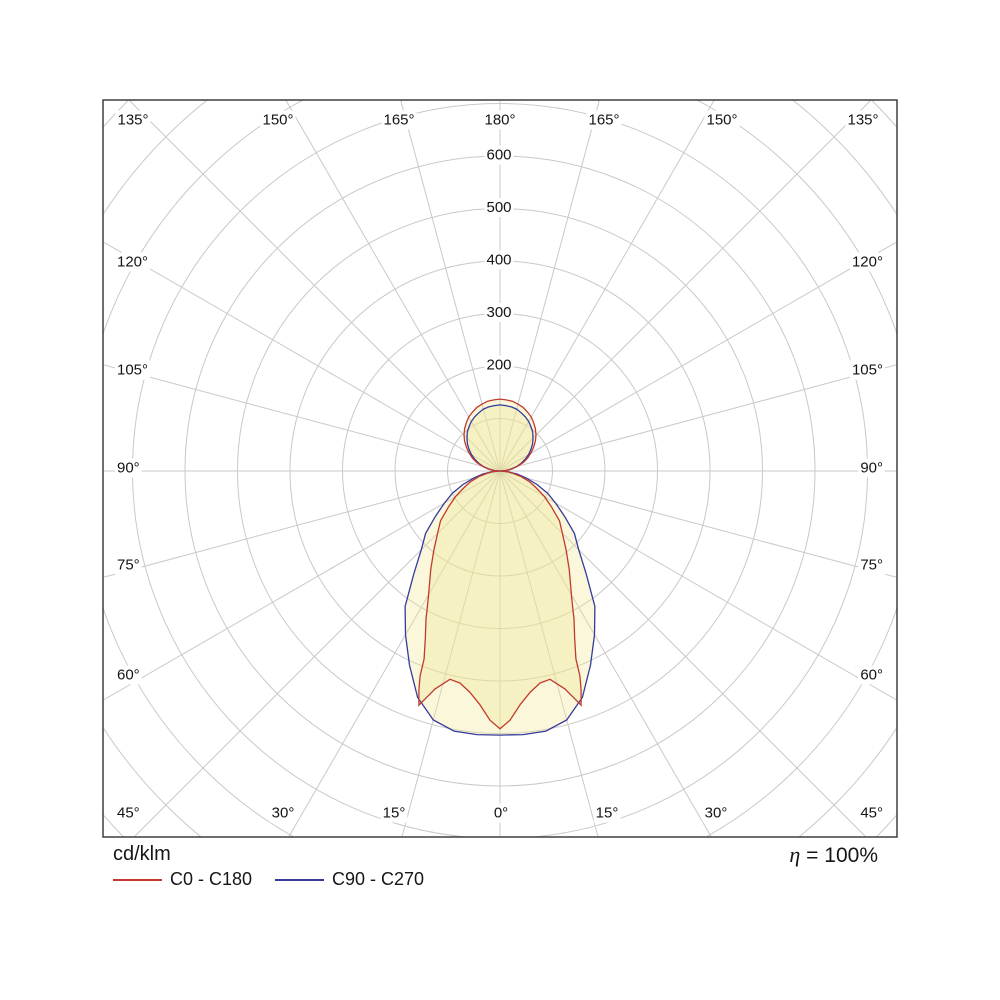 The height and width of the screenshot is (1000, 1000). I want to click on radial-tick-label: 500, so click(498, 207).